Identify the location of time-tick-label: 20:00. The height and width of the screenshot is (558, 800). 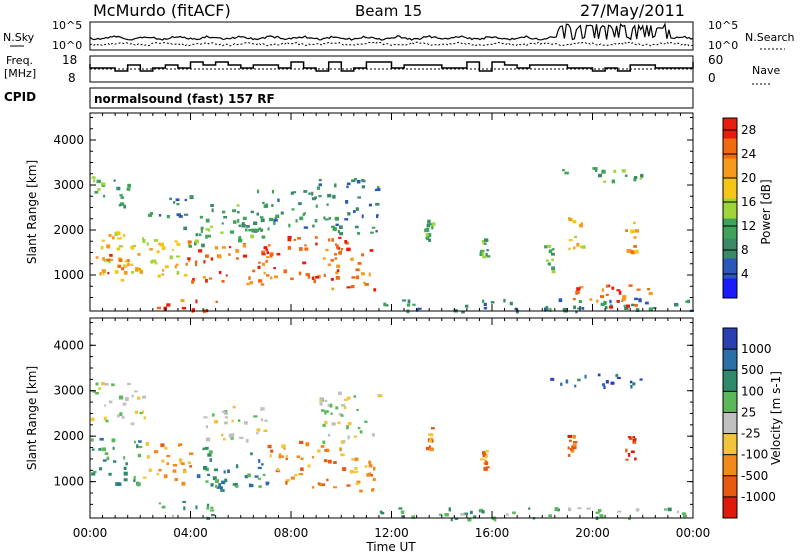
(592, 533).